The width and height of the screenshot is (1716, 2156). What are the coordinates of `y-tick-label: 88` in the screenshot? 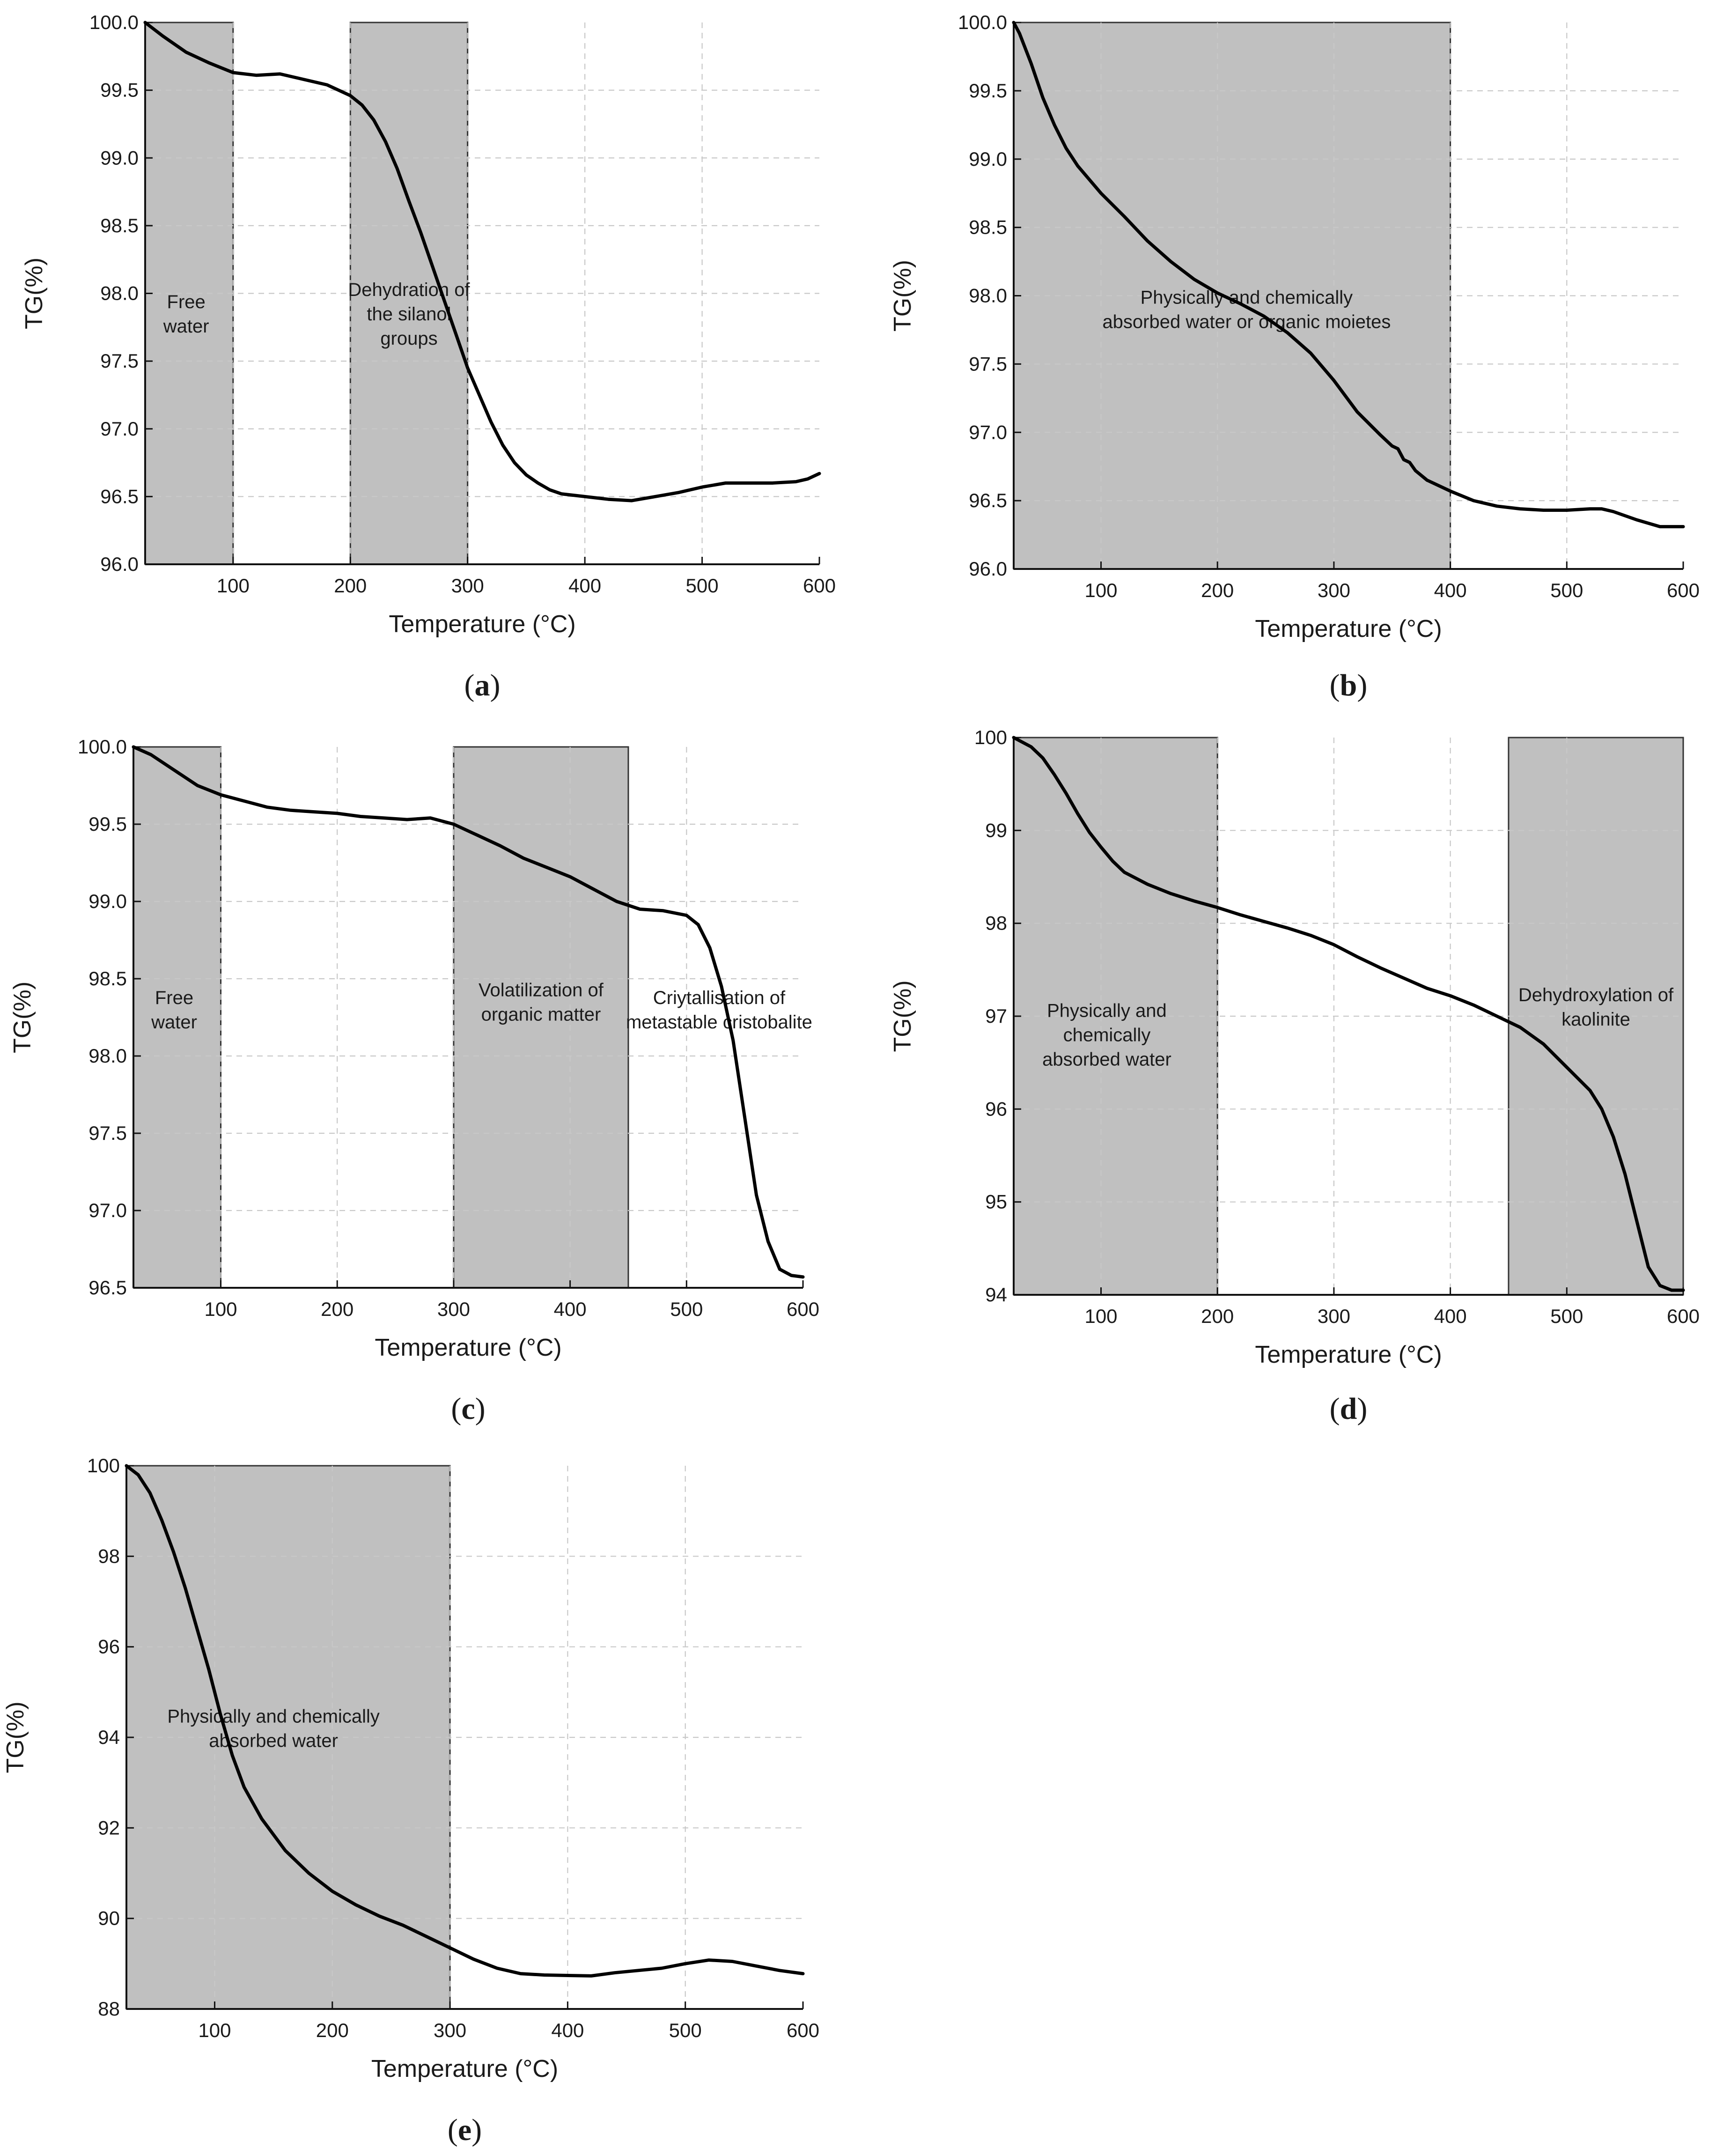 It's located at (109, 2009).